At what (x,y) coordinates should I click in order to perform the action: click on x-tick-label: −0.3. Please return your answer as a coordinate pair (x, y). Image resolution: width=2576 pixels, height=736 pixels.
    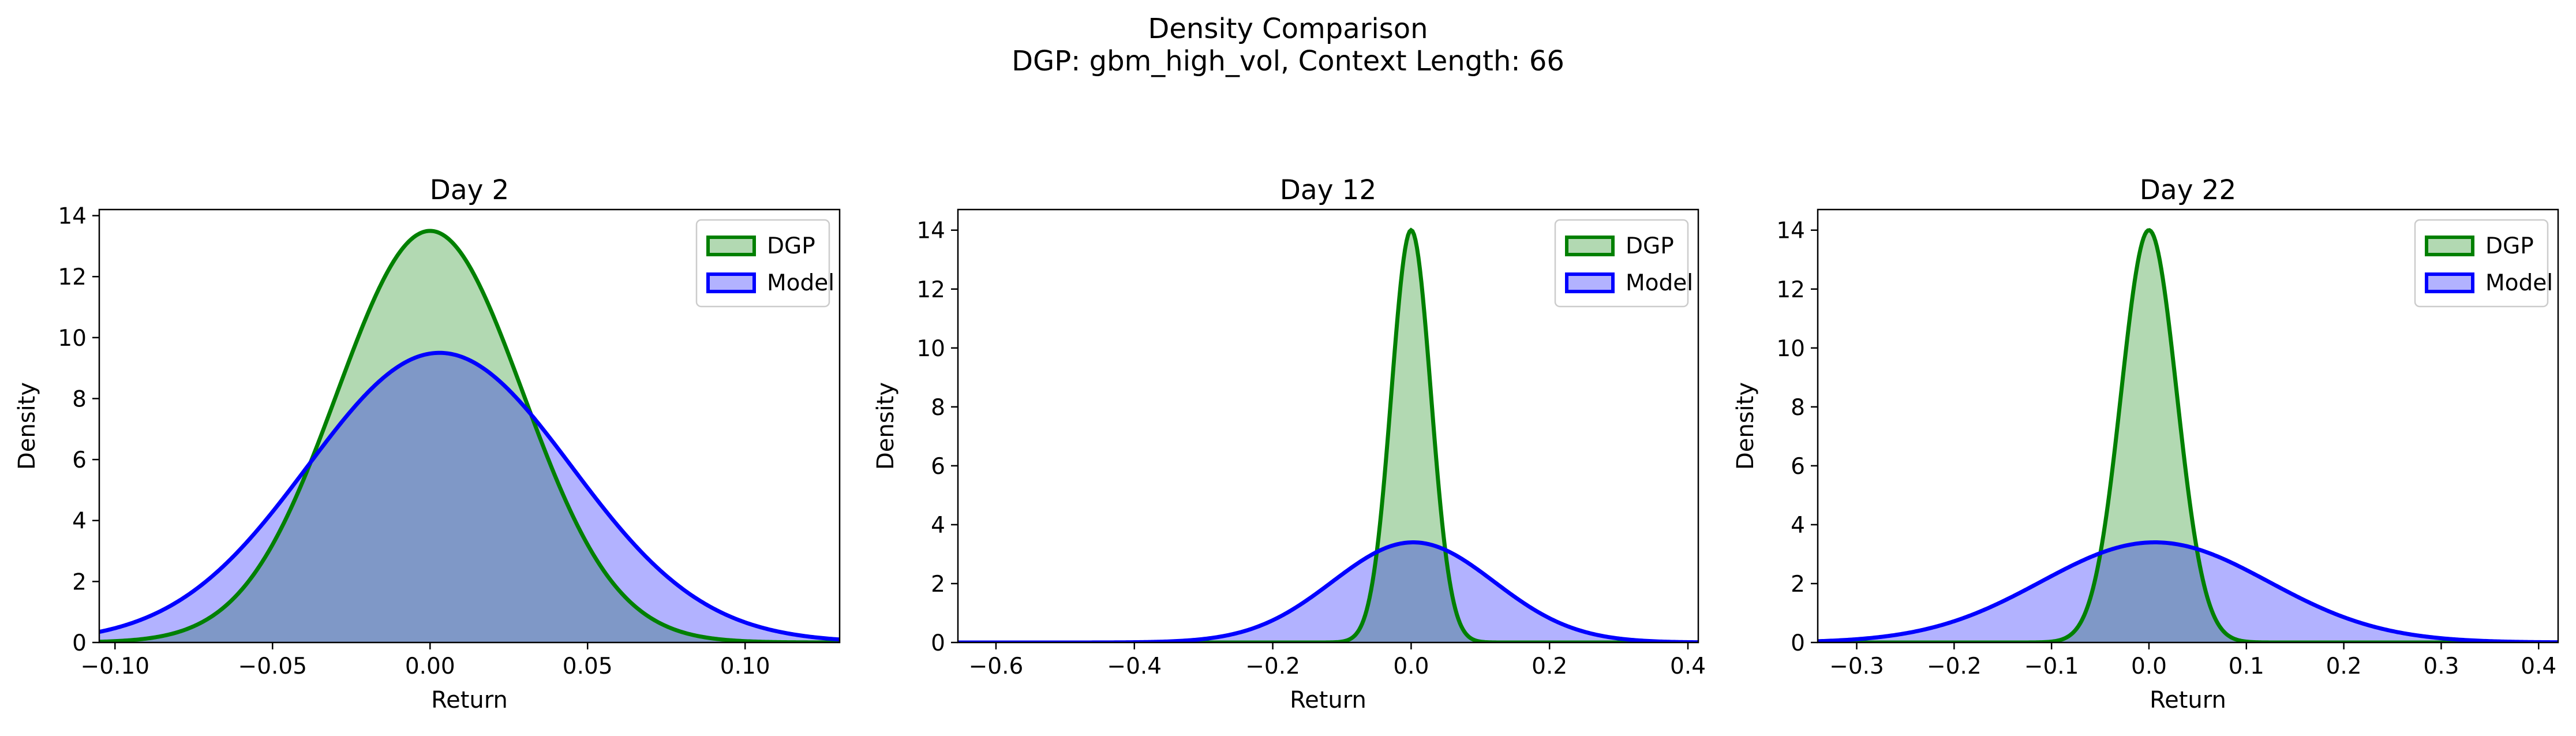
    Looking at the image, I should click on (1856, 666).